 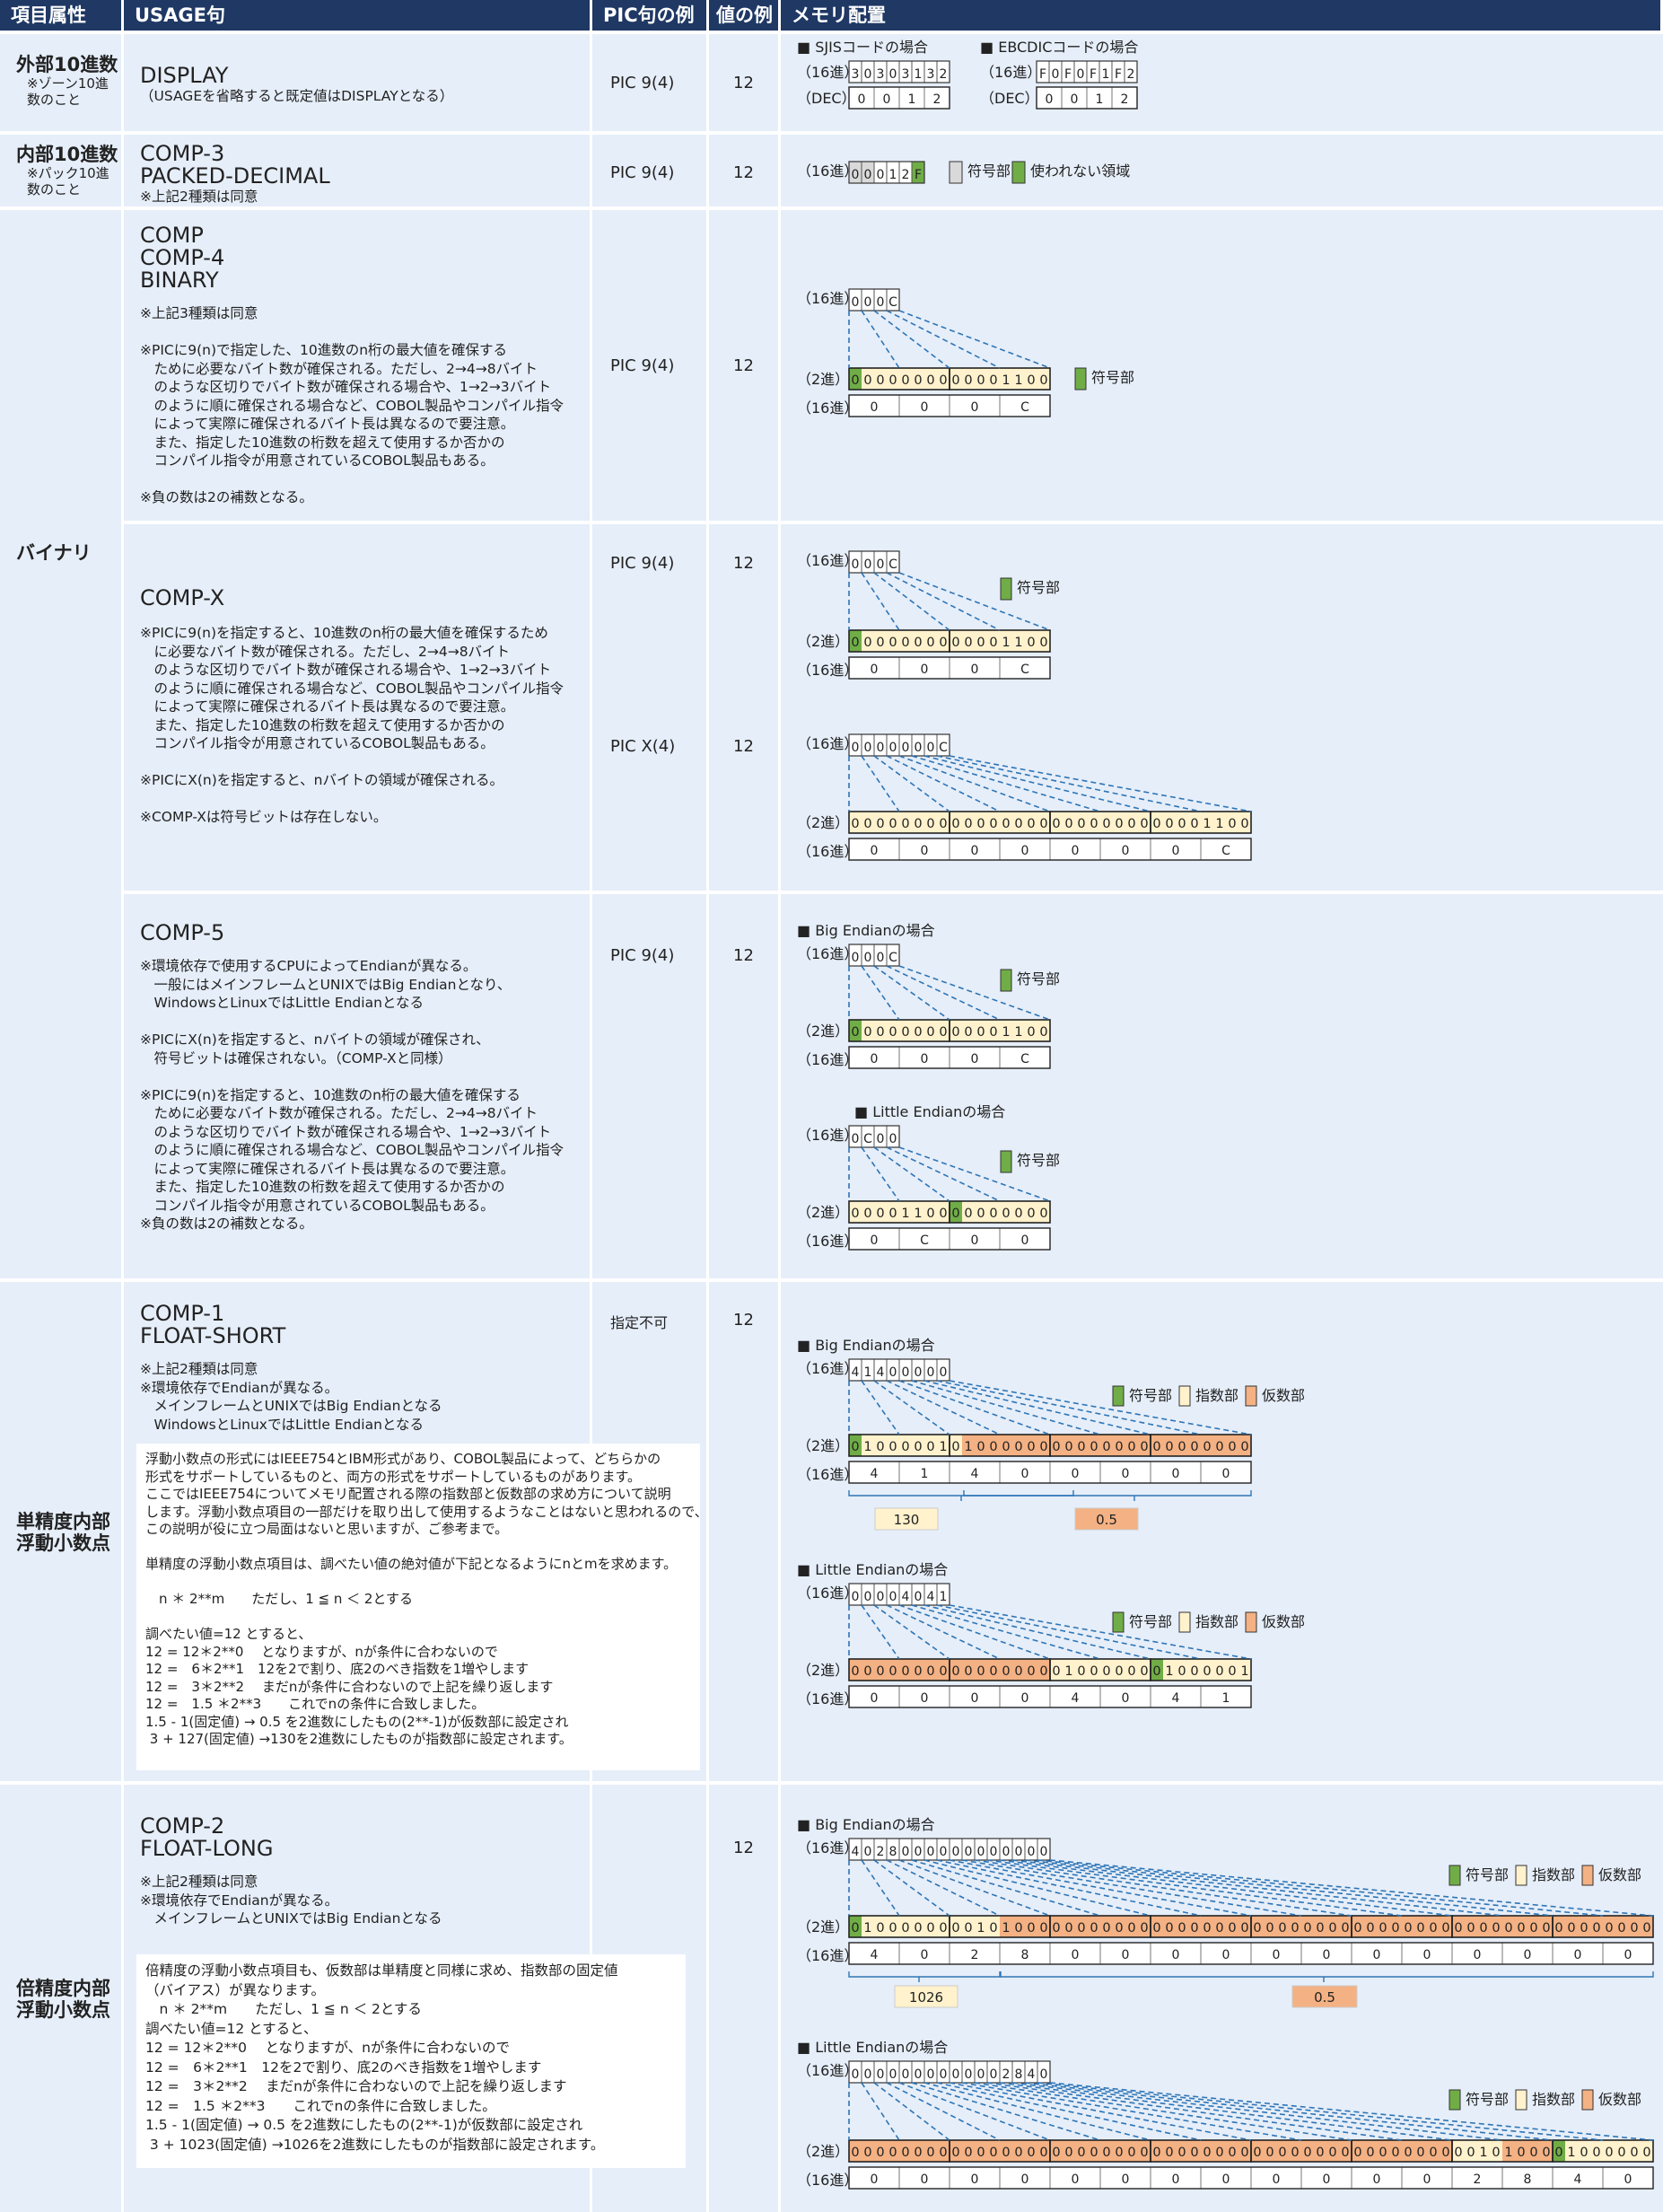 What do you see at coordinates (743, 1320) in the screenshot?
I see `value-float-short: 12` at bounding box center [743, 1320].